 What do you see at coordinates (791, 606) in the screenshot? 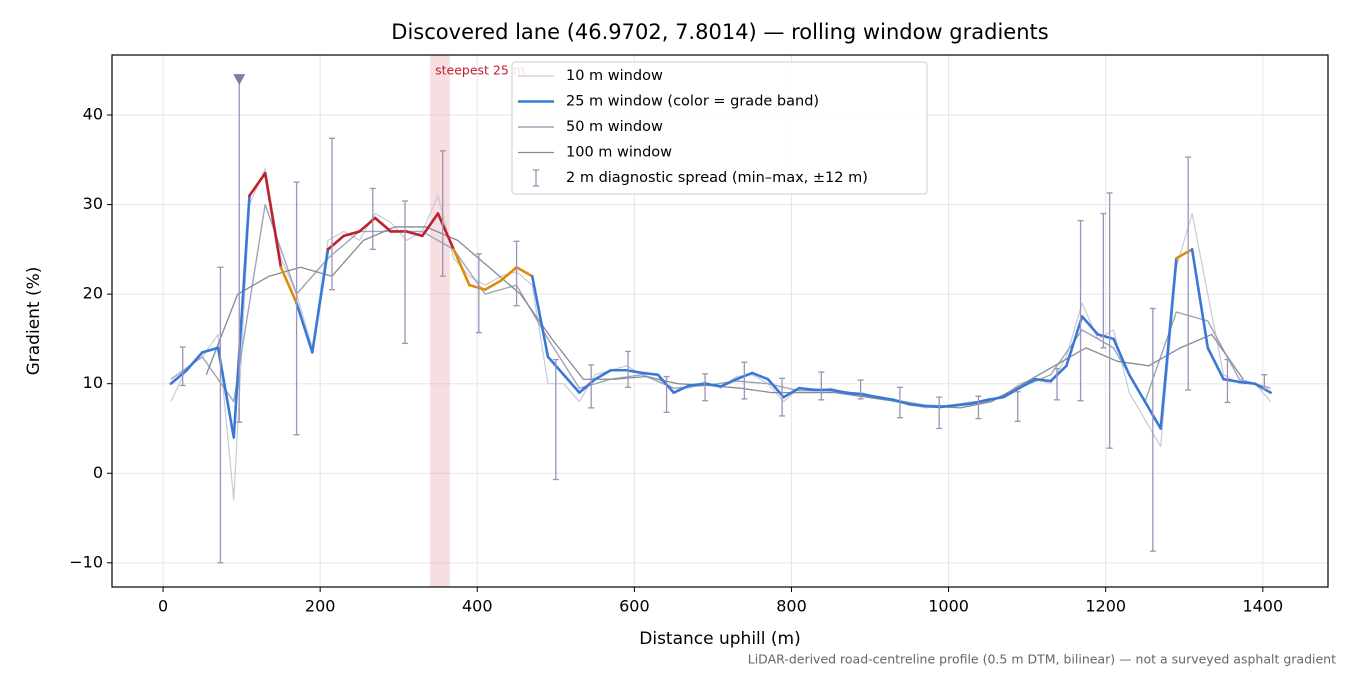
I see `x-tick-label: 800` at bounding box center [791, 606].